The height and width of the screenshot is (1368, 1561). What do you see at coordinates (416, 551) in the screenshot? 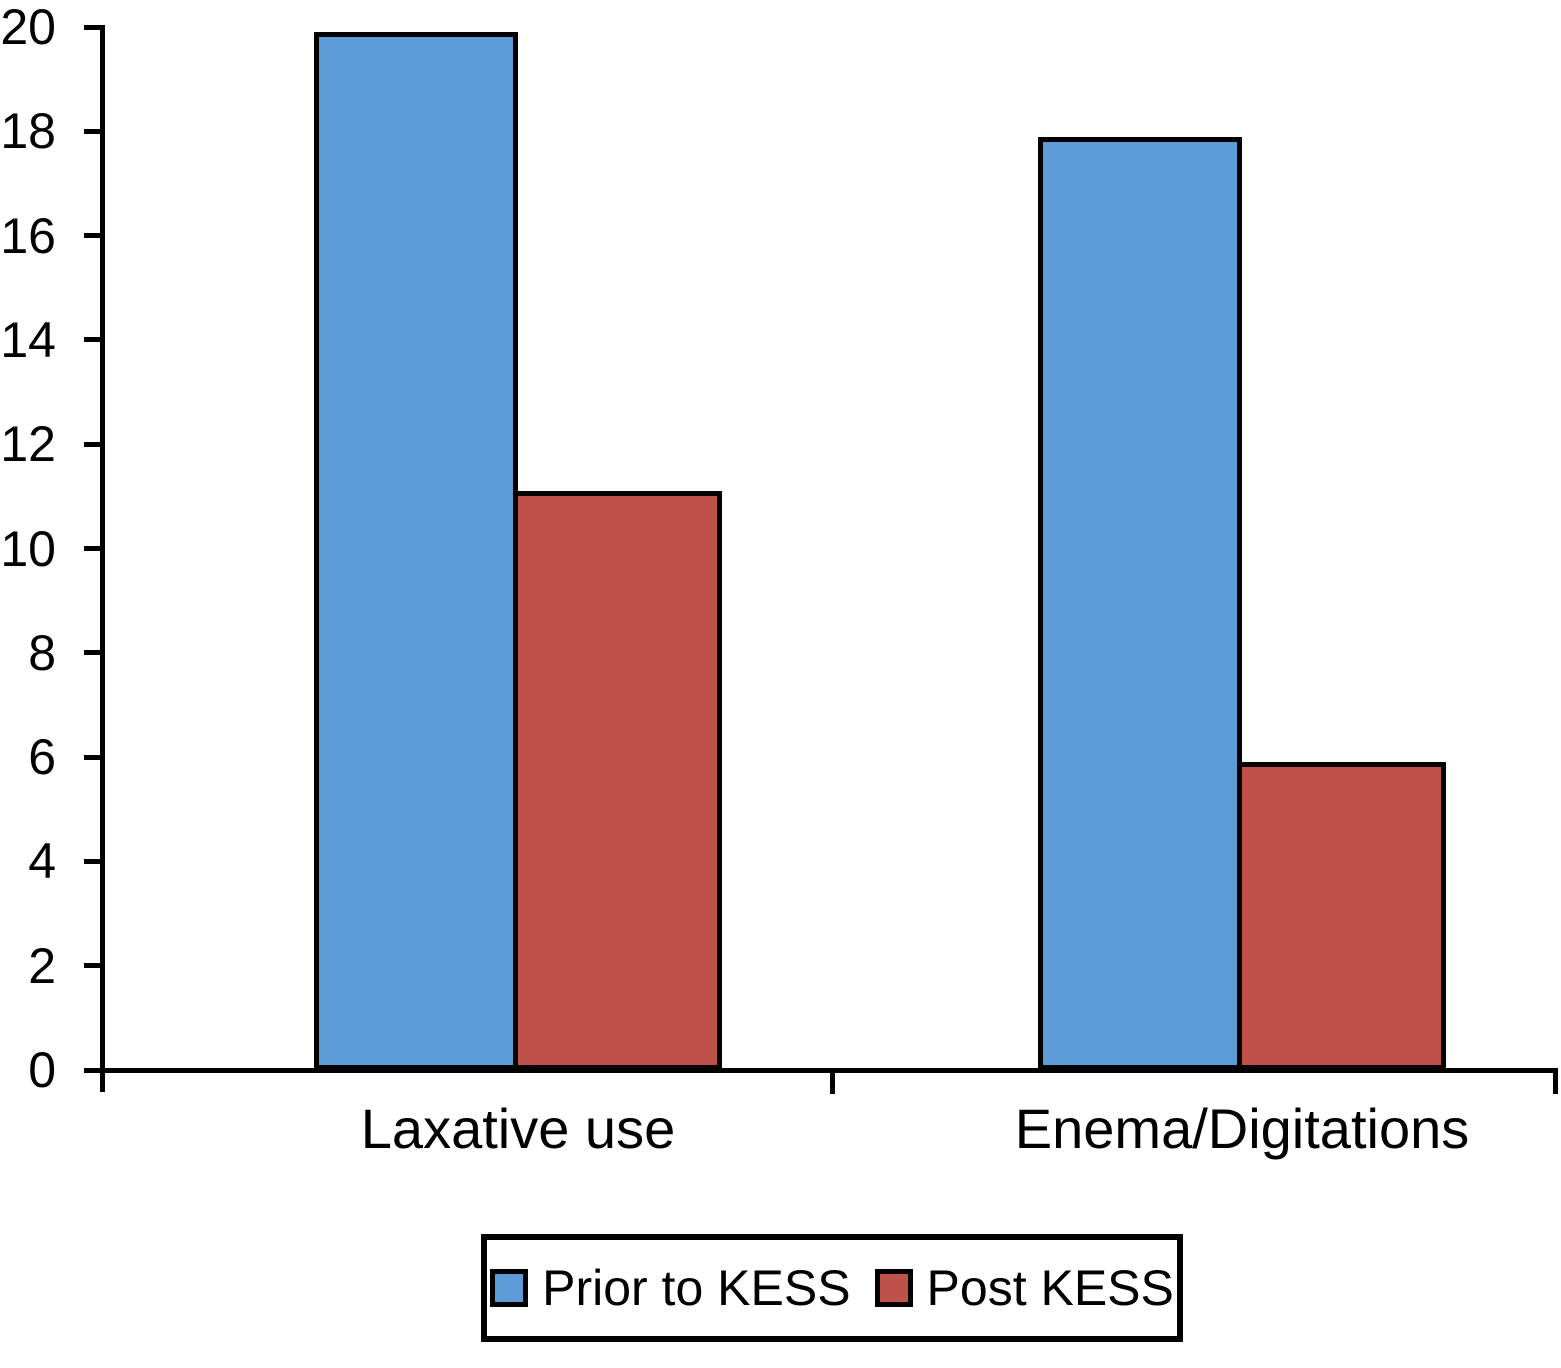
I see `bar-prior-to-kess-laxative-use` at bounding box center [416, 551].